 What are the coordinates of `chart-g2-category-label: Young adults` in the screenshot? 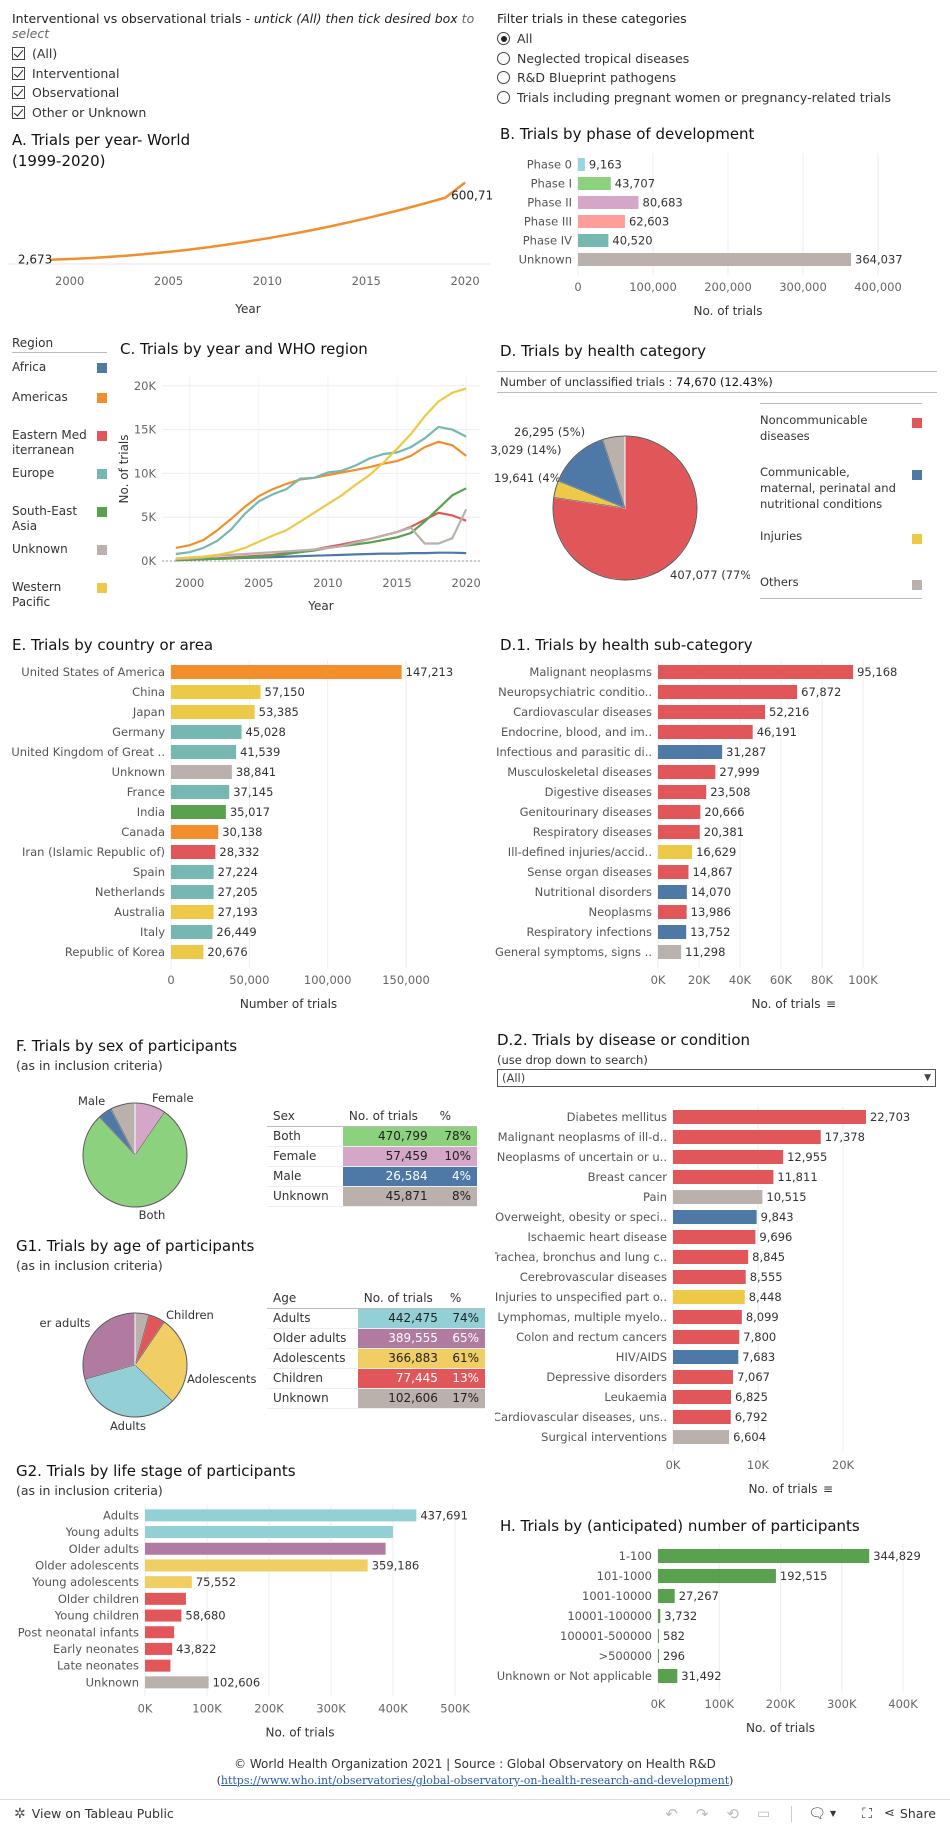 It's located at (102, 1532).